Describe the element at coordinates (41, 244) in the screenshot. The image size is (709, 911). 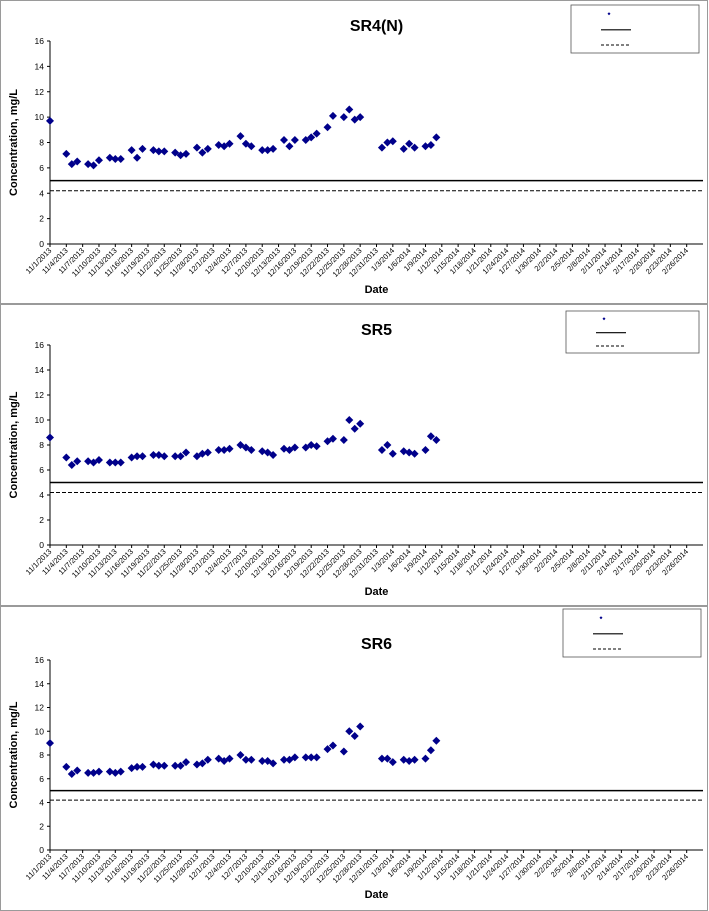
I see `y-tick-label: 0` at that location.